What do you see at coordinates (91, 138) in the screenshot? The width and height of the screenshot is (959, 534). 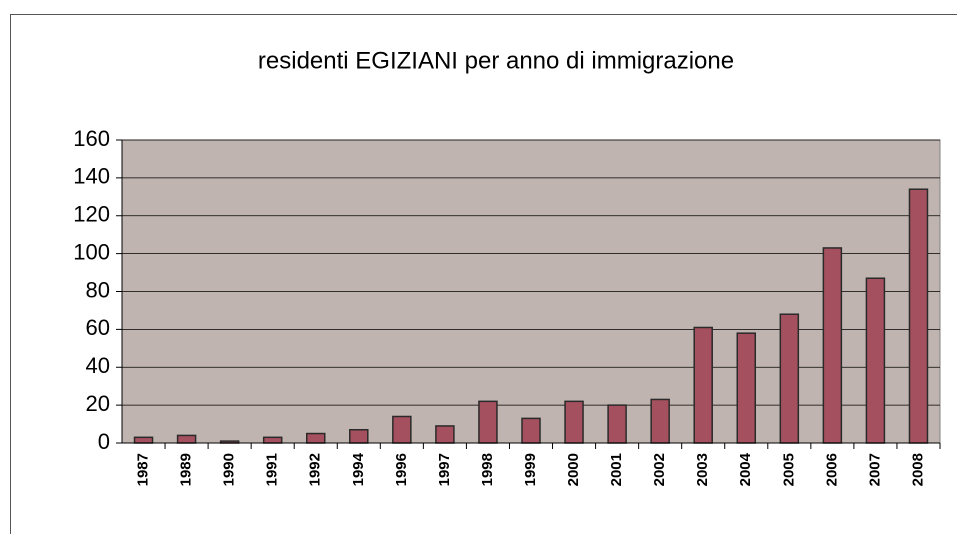 I see `y-tick-label: 160` at bounding box center [91, 138].